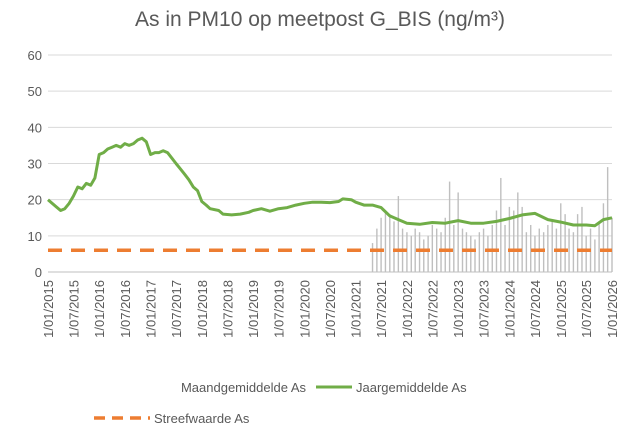 This screenshot has height=427, width=640. I want to click on x-tick-label: 1/07/2016, so click(125, 309).